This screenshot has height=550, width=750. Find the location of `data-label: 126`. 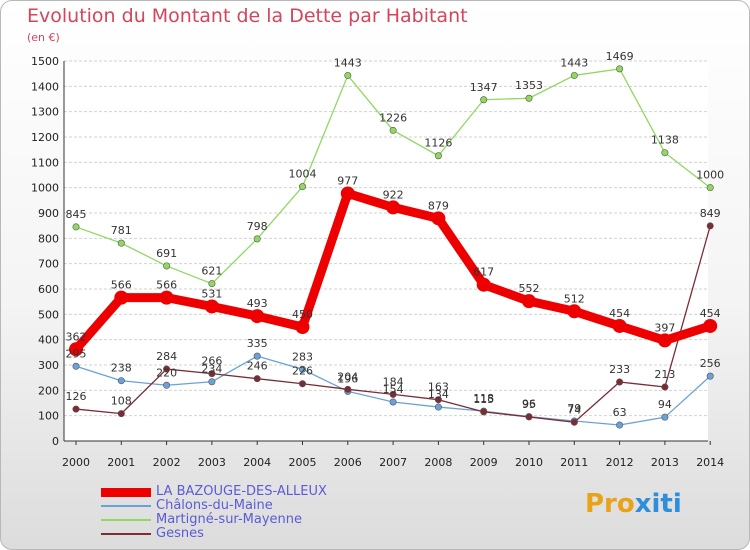

data-label: 126 is located at coordinates (76, 396).